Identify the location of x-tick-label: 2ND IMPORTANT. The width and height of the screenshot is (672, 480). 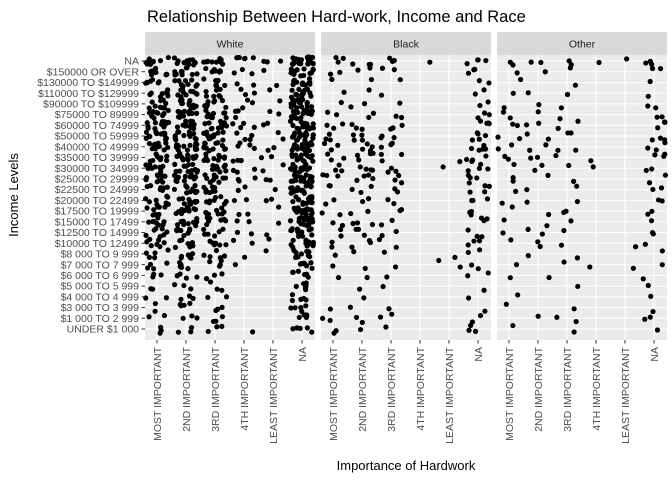
(187, 388).